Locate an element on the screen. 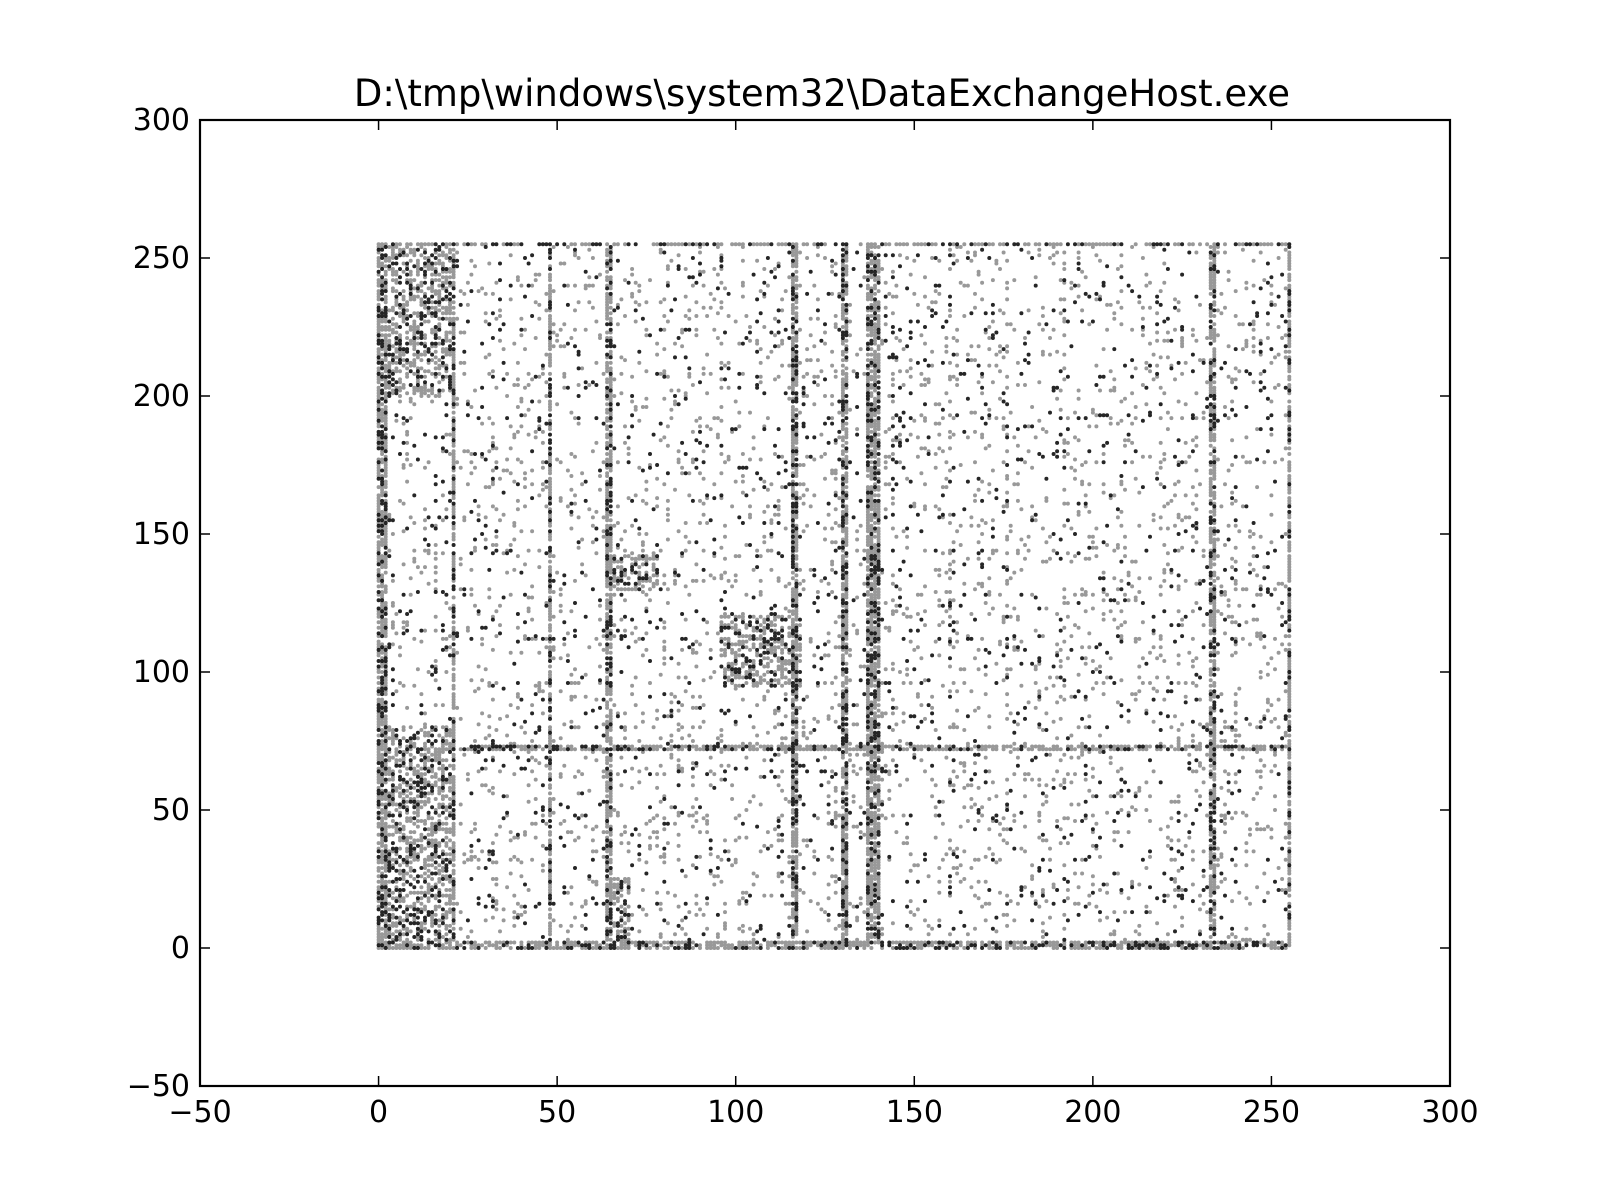  y-tick-label: 300 is located at coordinates (161, 120).